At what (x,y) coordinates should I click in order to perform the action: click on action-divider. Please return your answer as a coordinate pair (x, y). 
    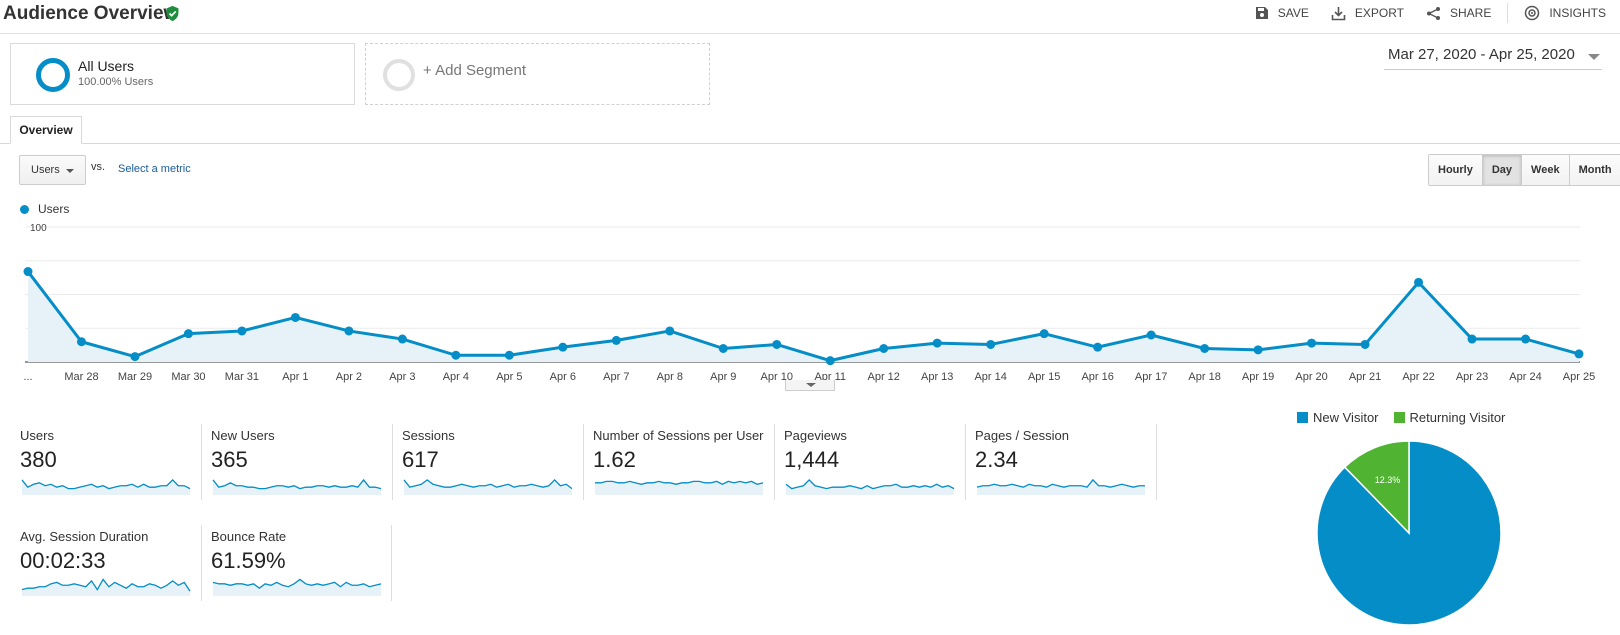
    Looking at the image, I should click on (1508, 13).